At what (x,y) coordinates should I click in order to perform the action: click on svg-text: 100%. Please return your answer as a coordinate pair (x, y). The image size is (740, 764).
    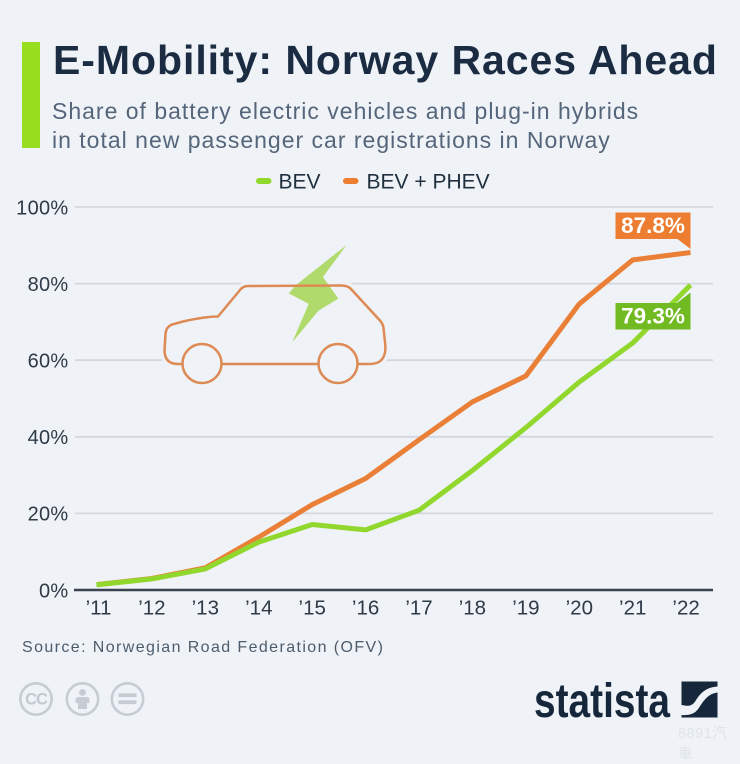
    Looking at the image, I should click on (42, 209).